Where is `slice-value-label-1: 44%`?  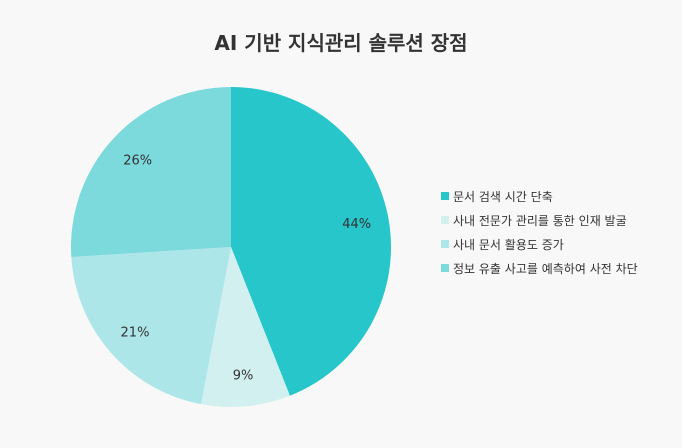
slice-value-label-1: 44% is located at coordinates (356, 224).